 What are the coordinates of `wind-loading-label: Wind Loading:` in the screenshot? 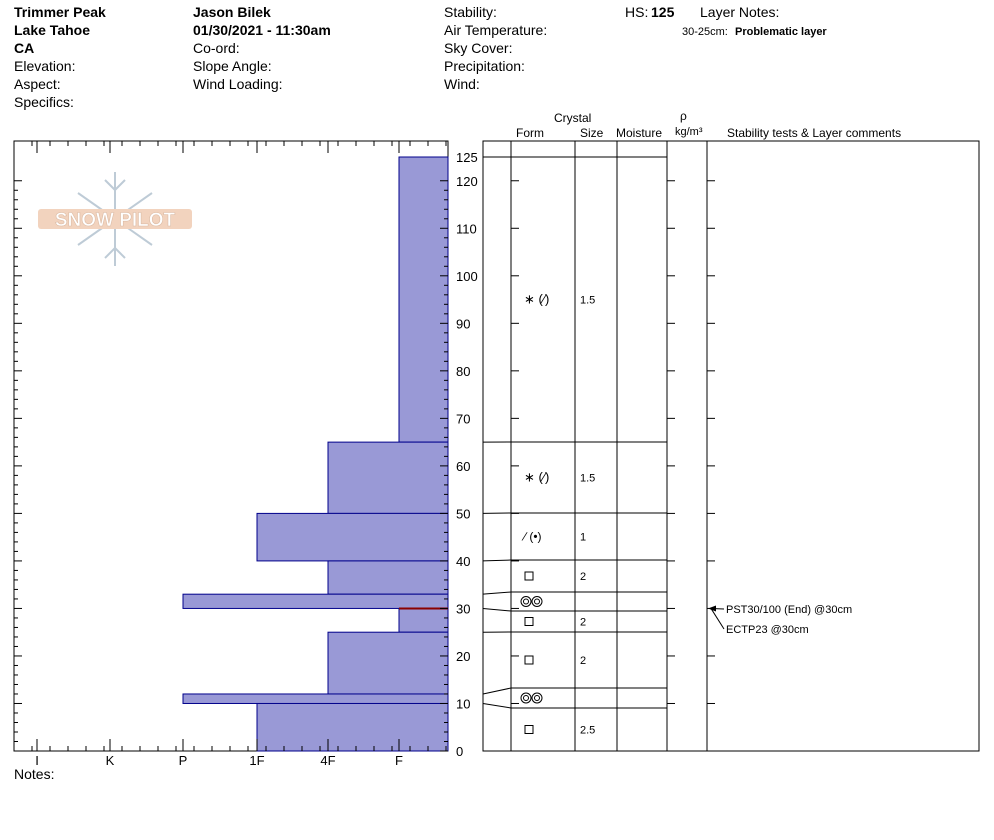 It's located at (238, 84).